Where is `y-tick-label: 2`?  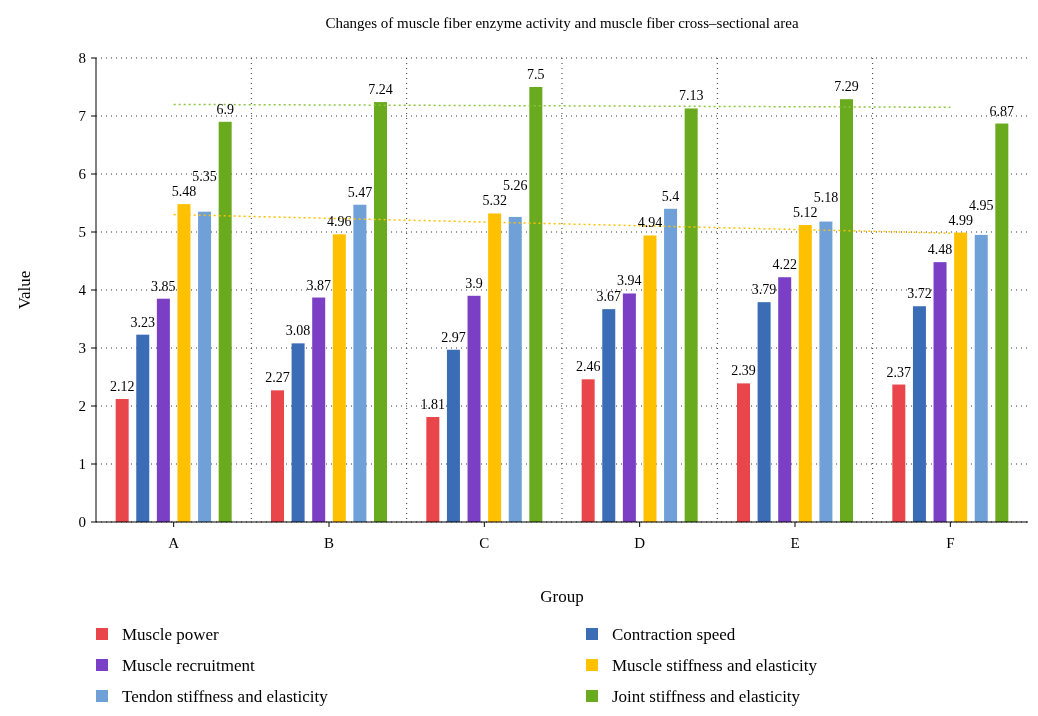 y-tick-label: 2 is located at coordinates (82, 406).